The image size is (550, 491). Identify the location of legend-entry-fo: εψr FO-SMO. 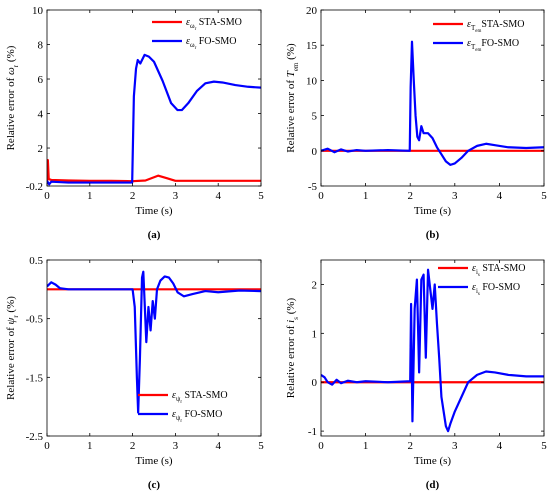
(197, 416).